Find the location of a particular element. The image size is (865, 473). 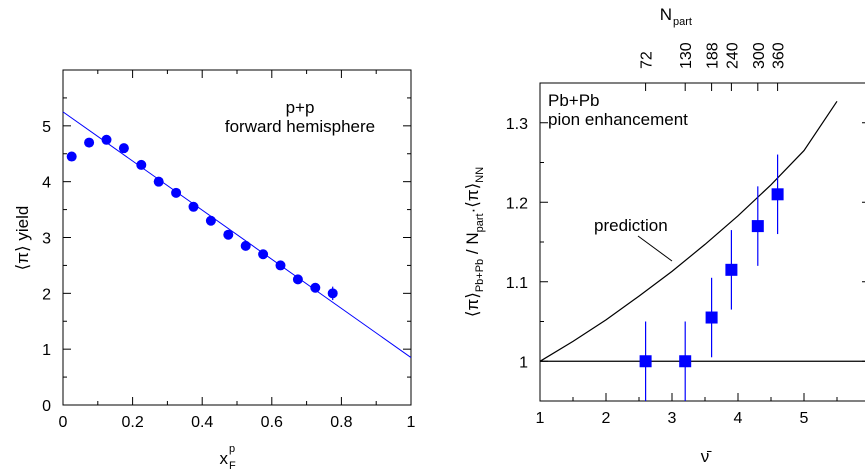

right-data-points is located at coordinates (711, 277).